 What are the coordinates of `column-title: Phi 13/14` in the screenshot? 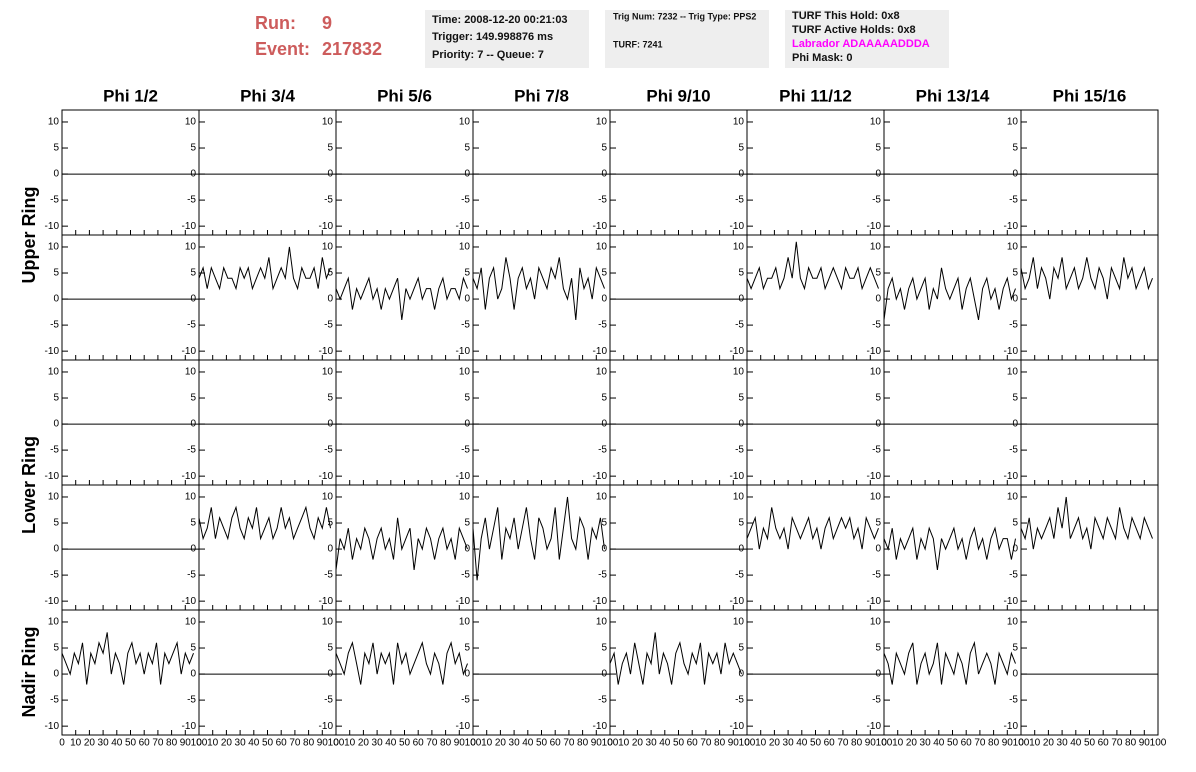 It's located at (953, 95).